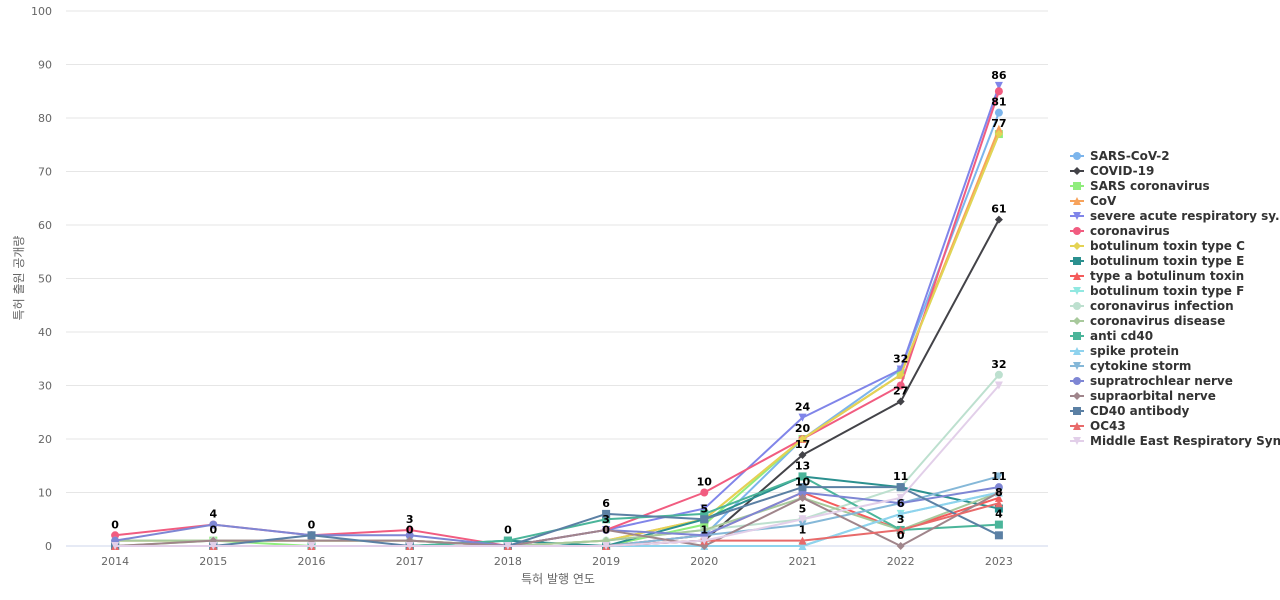 The height and width of the screenshot is (600, 1280). I want to click on data-label: 13, so click(802, 465).